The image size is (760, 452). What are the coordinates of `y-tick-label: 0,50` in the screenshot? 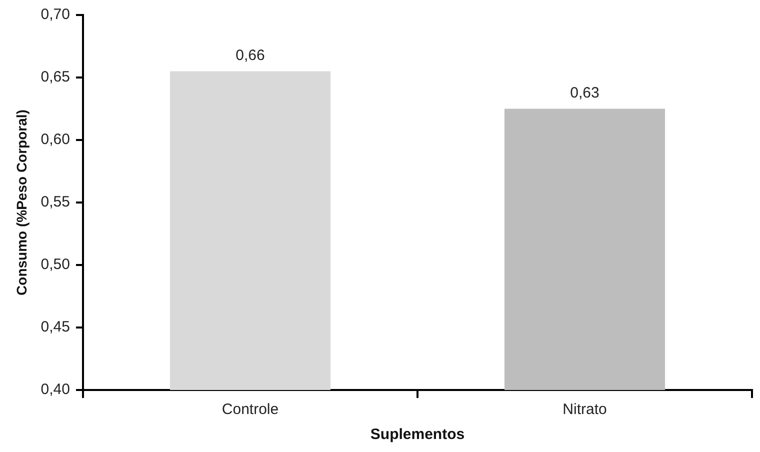 It's located at (55, 265).